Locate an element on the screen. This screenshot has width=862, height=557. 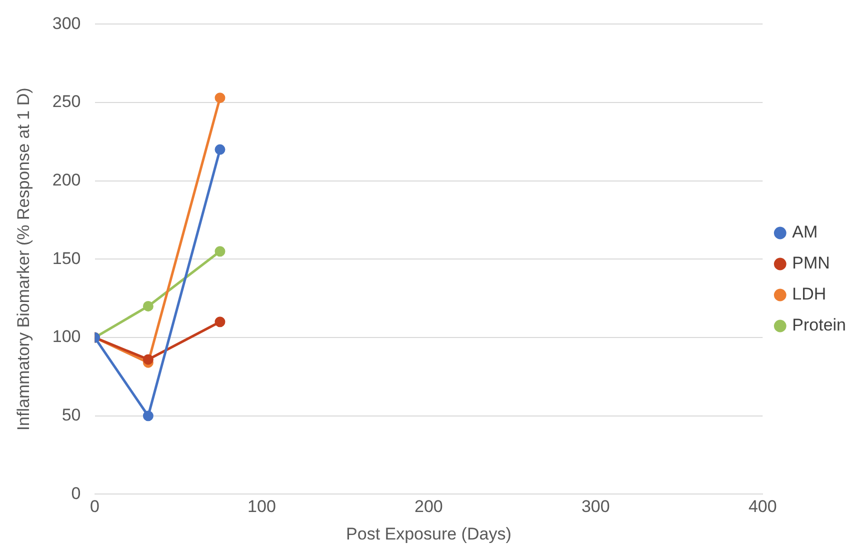
legend-label: LDH is located at coordinates (809, 294).